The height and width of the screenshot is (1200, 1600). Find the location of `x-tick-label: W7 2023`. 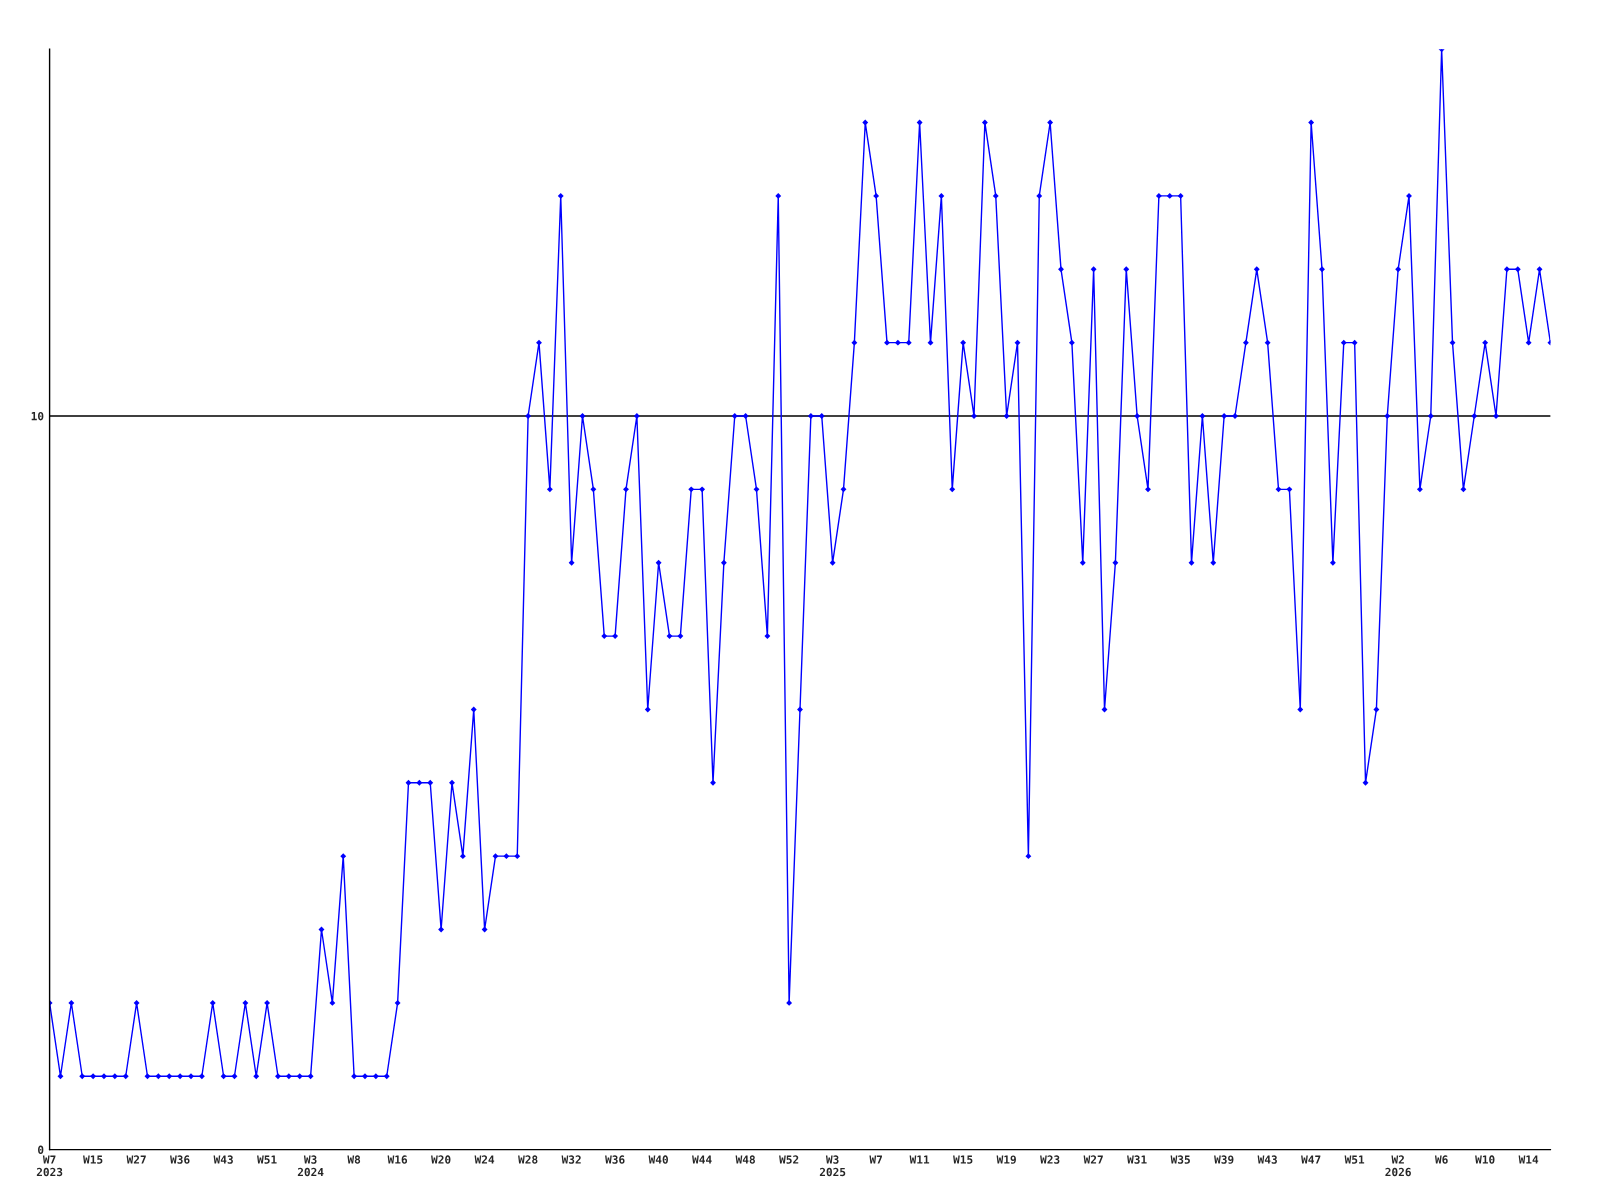

x-tick-label: W7 2023 is located at coordinates (49, 1166).